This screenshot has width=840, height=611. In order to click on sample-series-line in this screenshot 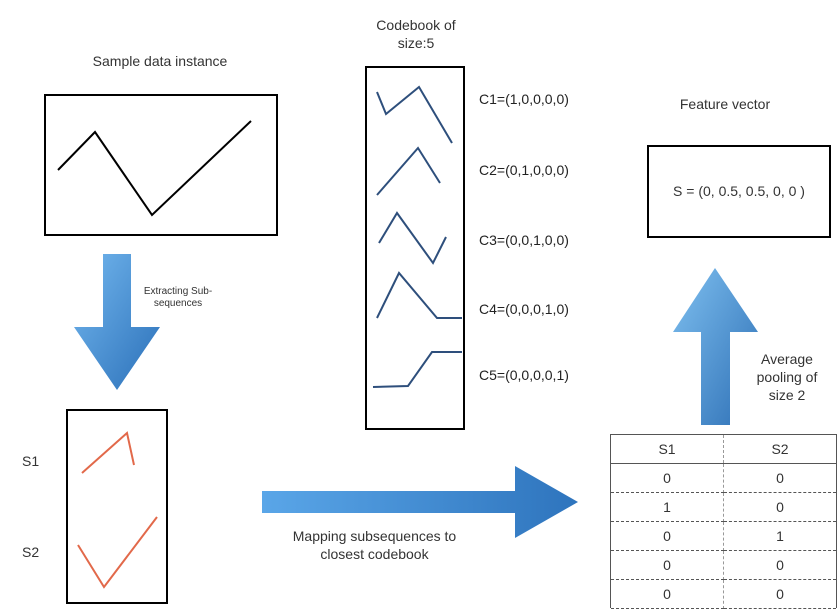, I will do `click(154, 168)`.